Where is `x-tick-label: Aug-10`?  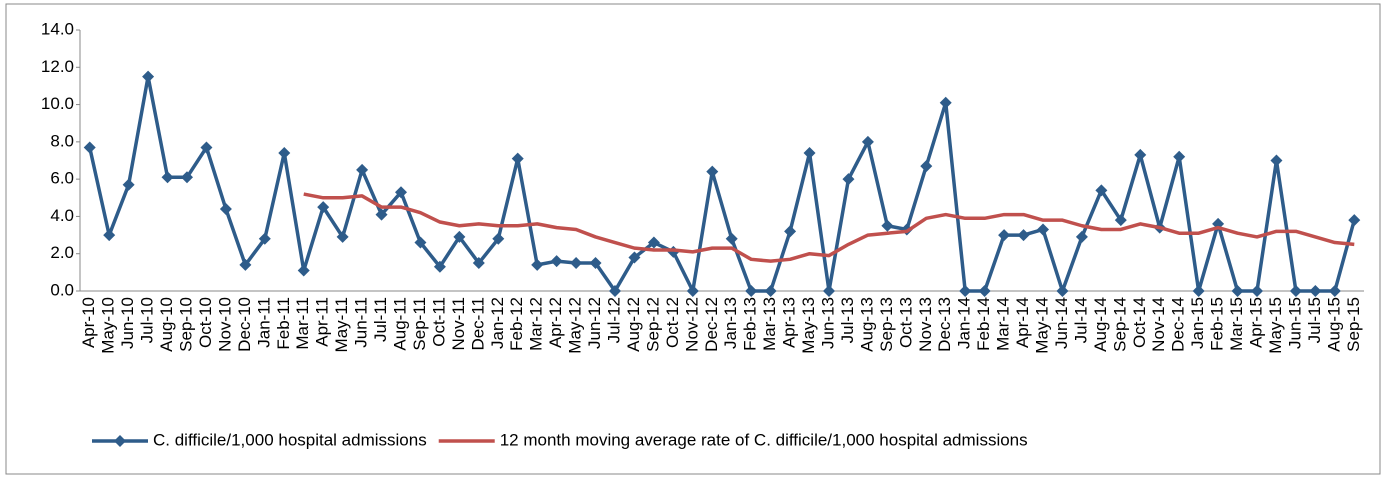 x-tick-label: Aug-10 is located at coordinates (166, 324).